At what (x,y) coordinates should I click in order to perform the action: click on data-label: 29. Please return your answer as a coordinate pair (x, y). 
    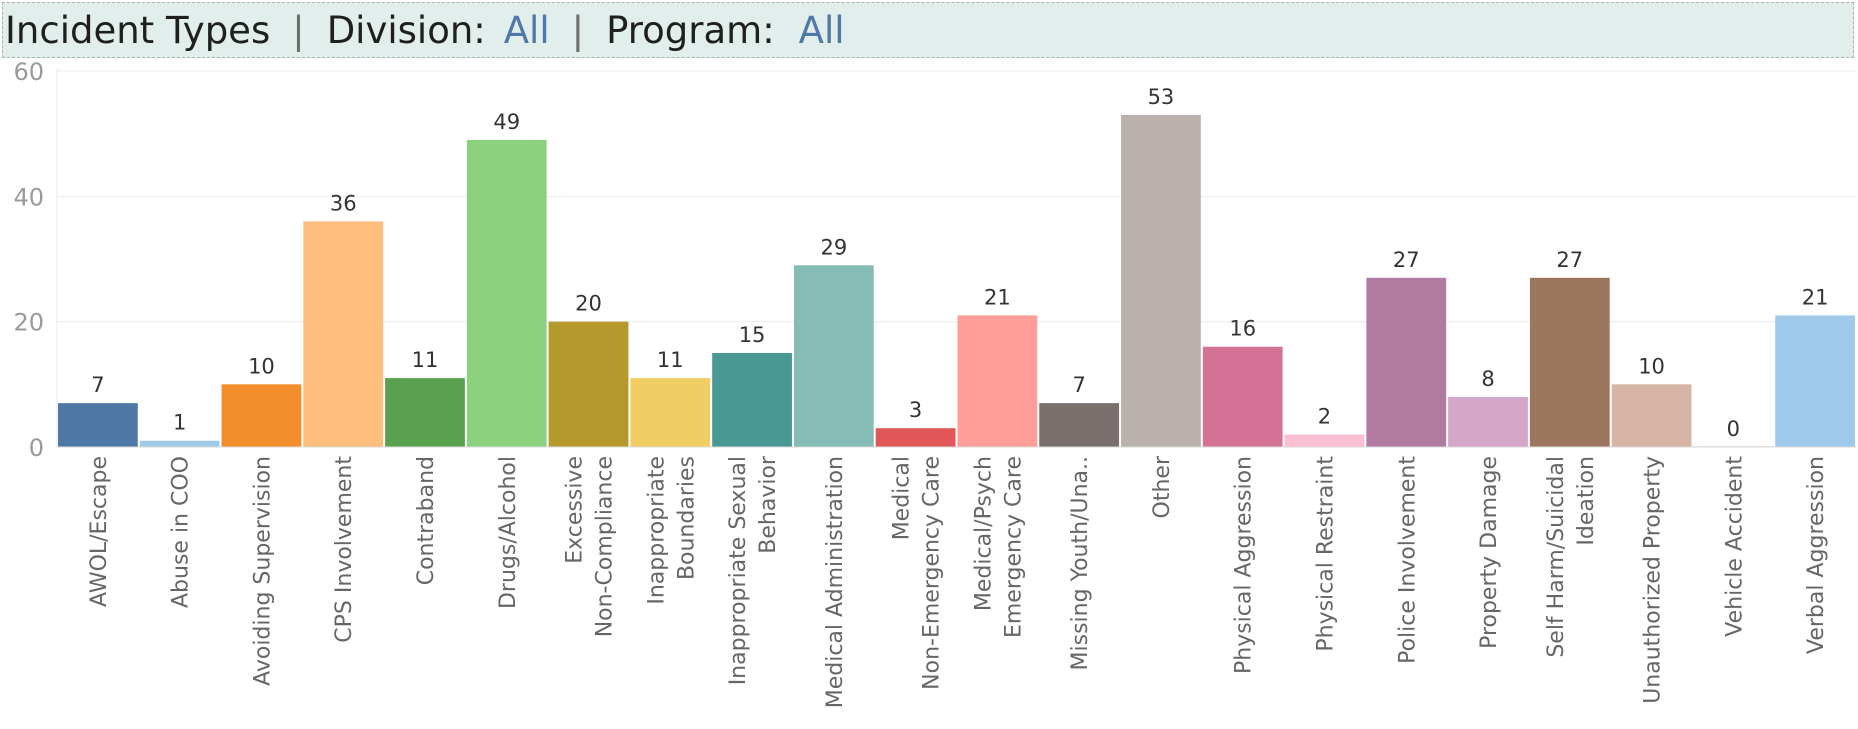
    Looking at the image, I should click on (833, 247).